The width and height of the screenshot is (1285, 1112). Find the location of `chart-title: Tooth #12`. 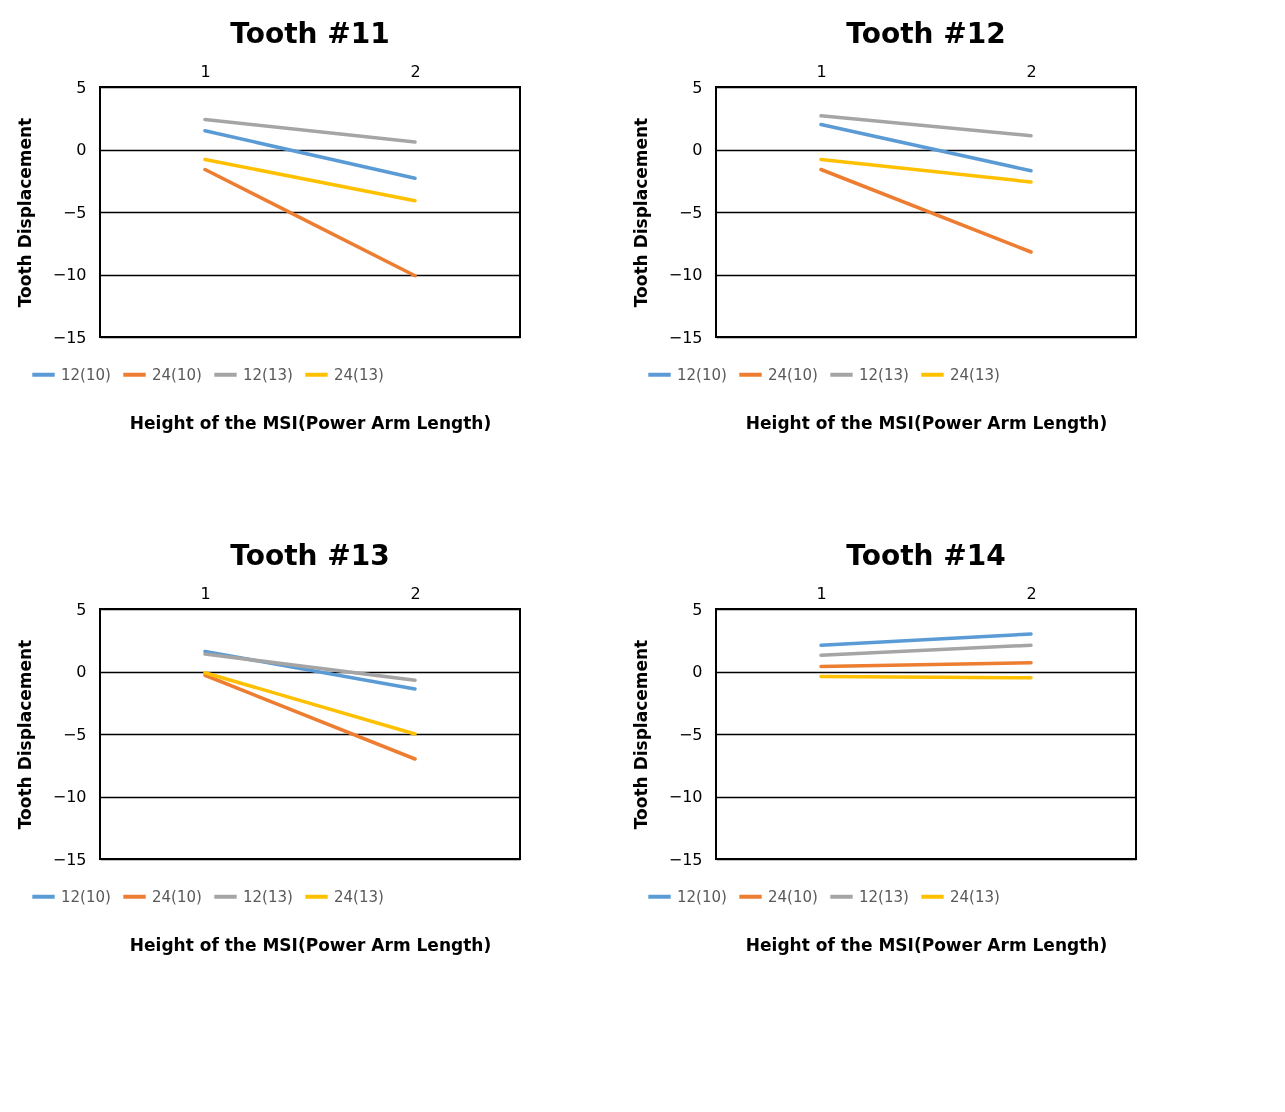

chart-title: Tooth #12 is located at coordinates (926, 33).